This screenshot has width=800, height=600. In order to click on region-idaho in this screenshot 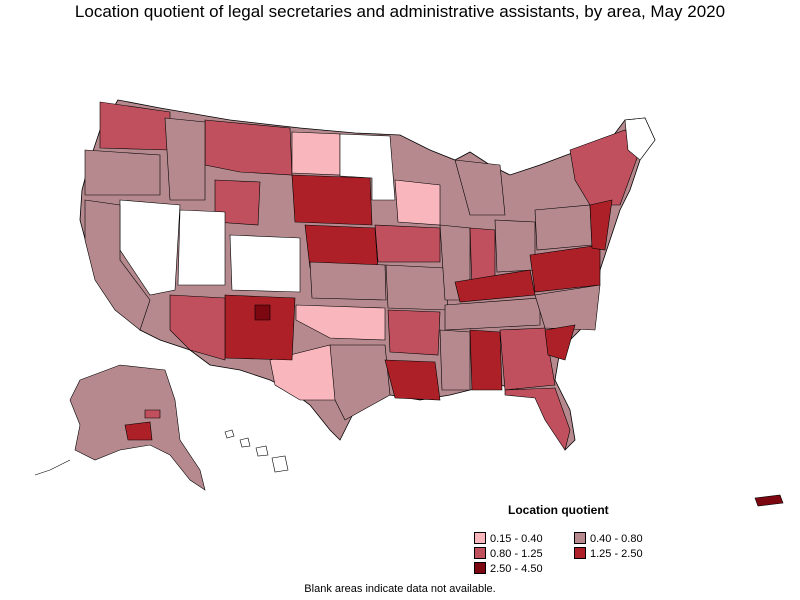, I will do `click(185, 159)`.